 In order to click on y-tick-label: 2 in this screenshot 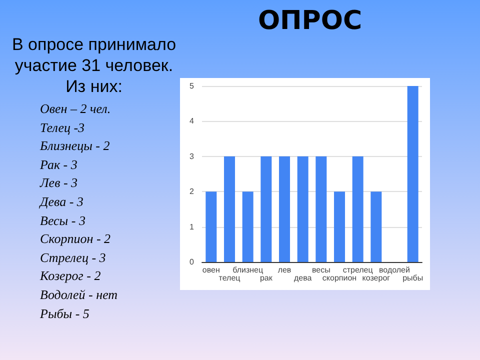, I will do `click(192, 191)`.